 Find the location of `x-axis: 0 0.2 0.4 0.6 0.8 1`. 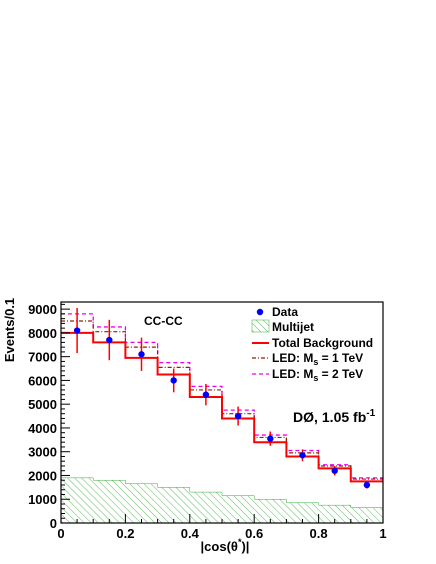

x-axis: 0 0.2 0.4 0.6 0.8 1 is located at coordinates (222, 527).